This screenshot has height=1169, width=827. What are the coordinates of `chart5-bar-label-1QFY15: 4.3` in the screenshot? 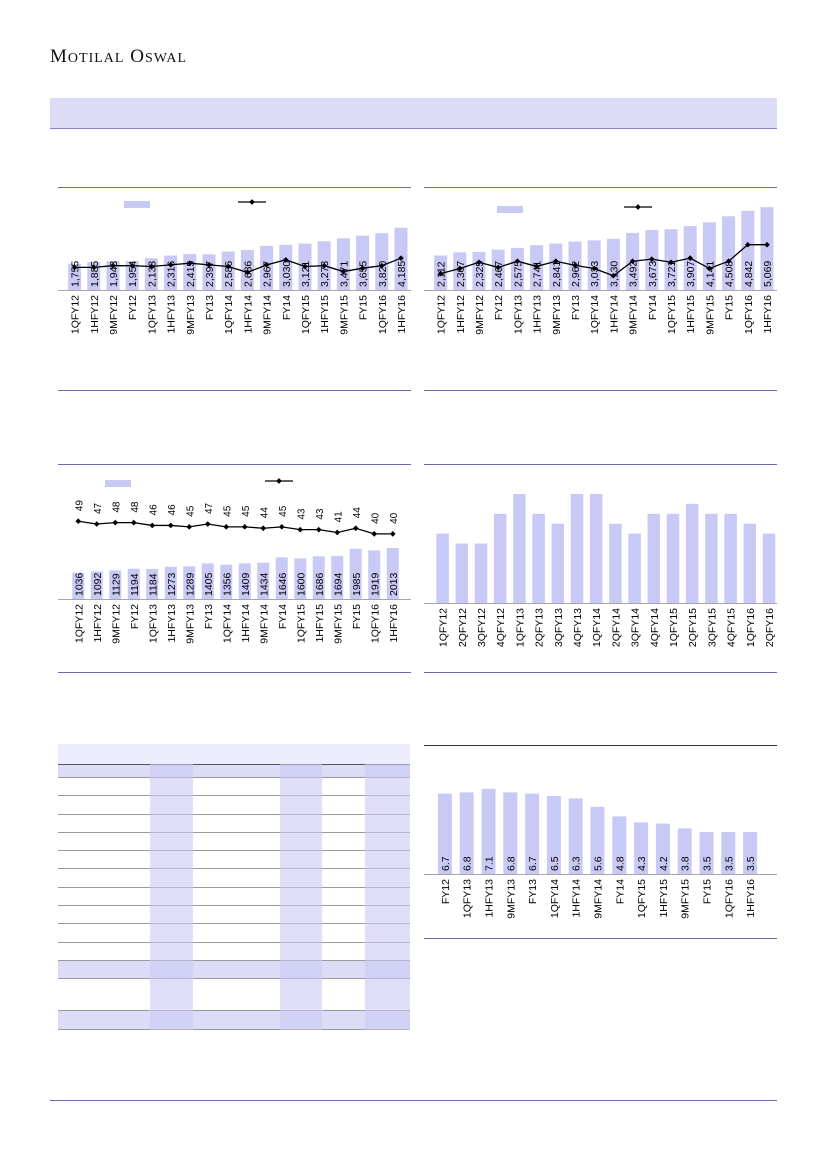 It's located at (642, 863).